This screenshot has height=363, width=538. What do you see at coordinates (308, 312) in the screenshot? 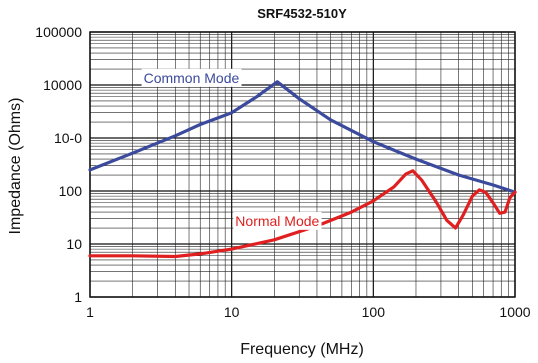
I see `x-tick-labels: 1 10 100 1000` at bounding box center [308, 312].